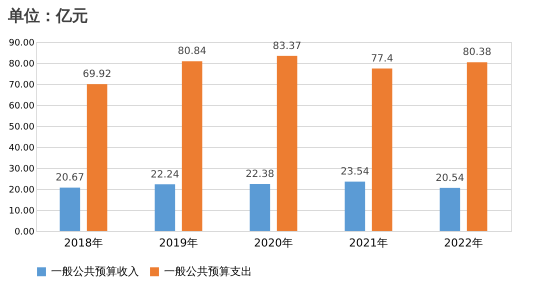 The width and height of the screenshot is (540, 293). I want to click on data-label: 22.24, so click(165, 174).